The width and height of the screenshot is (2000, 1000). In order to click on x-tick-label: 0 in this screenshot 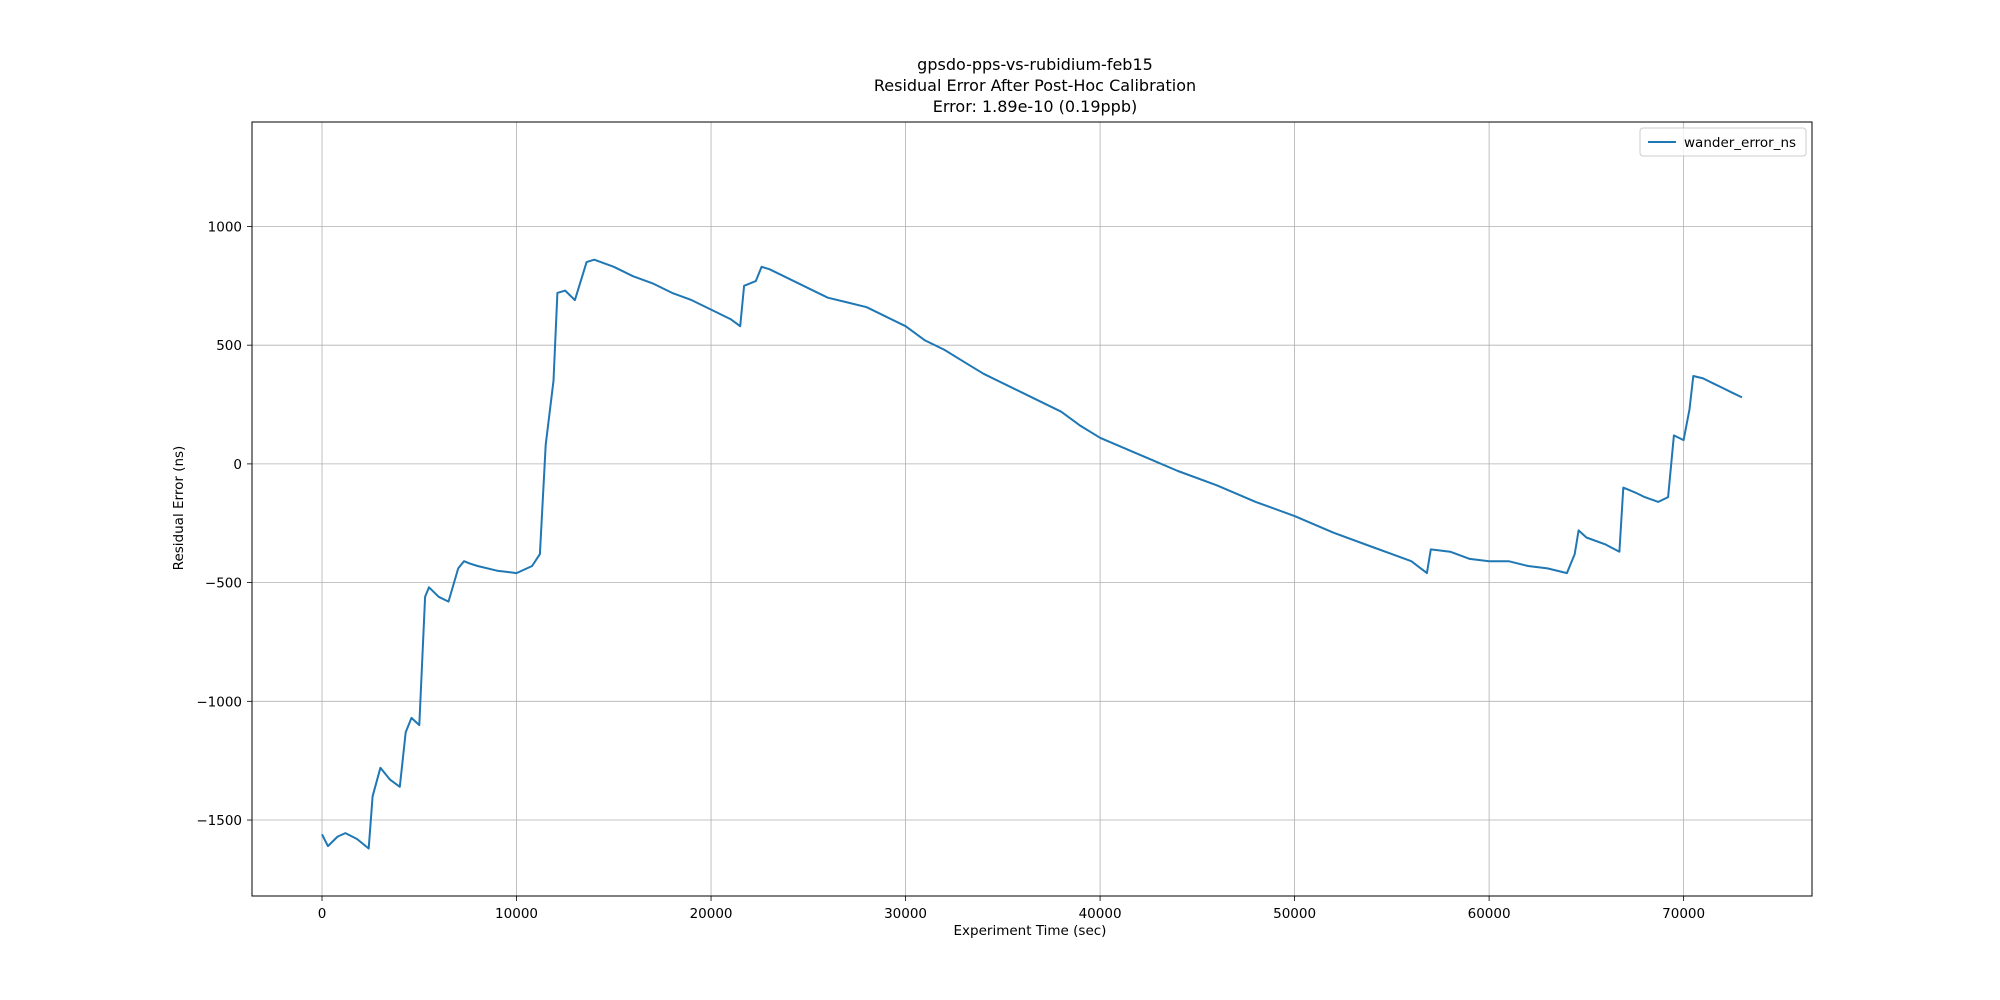, I will do `click(322, 914)`.